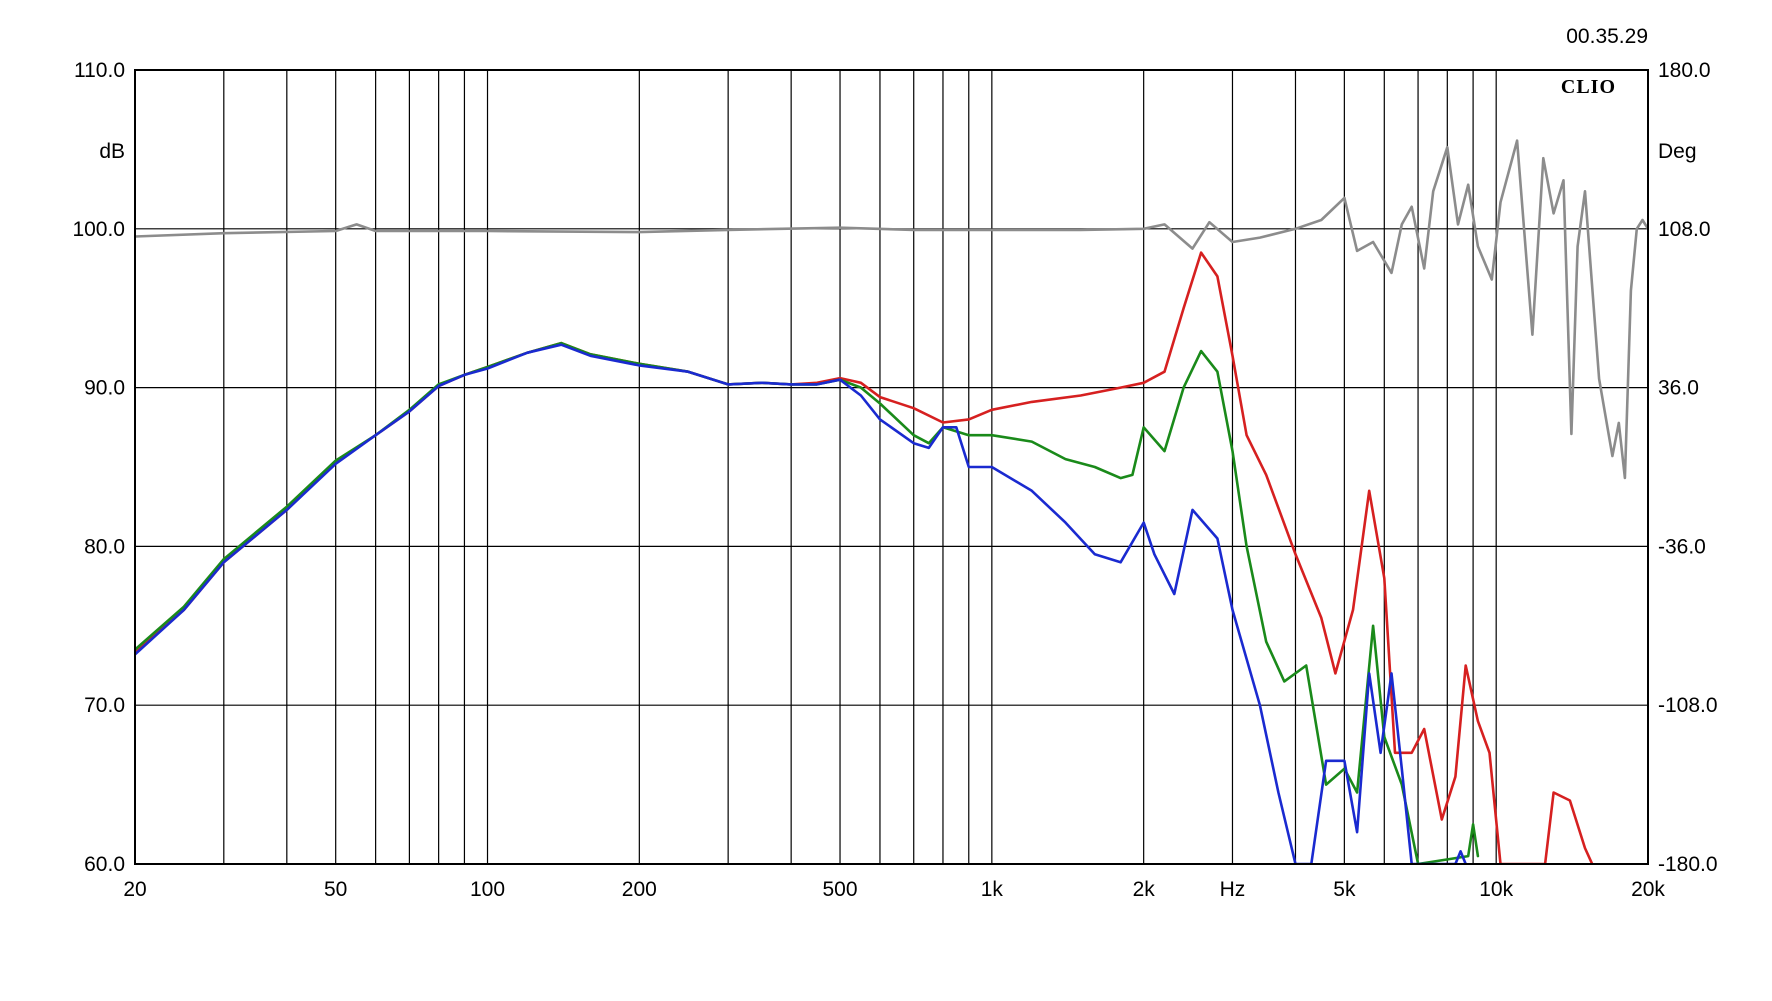 The width and height of the screenshot is (1772, 1001). I want to click on y2-tick-label: -108.0, so click(1688, 705).